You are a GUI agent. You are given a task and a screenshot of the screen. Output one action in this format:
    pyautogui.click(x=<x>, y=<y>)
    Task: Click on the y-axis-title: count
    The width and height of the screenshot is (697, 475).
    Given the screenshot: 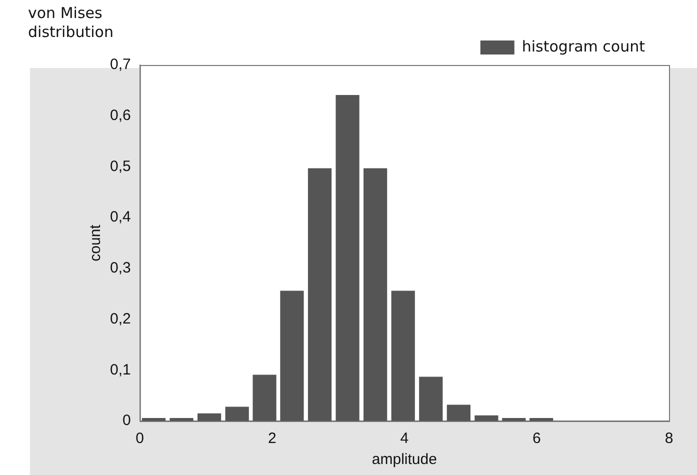 What is the action you would take?
    pyautogui.click(x=95, y=243)
    